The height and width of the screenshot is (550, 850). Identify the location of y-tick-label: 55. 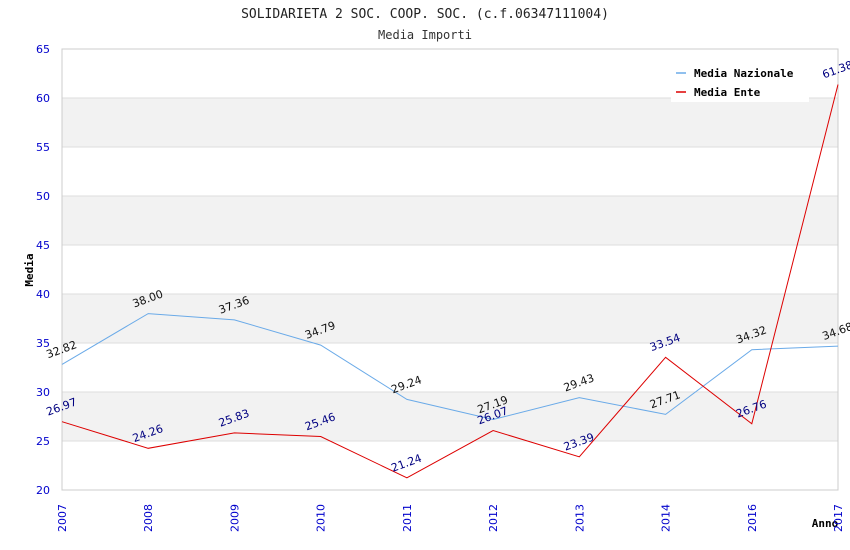
(43, 147).